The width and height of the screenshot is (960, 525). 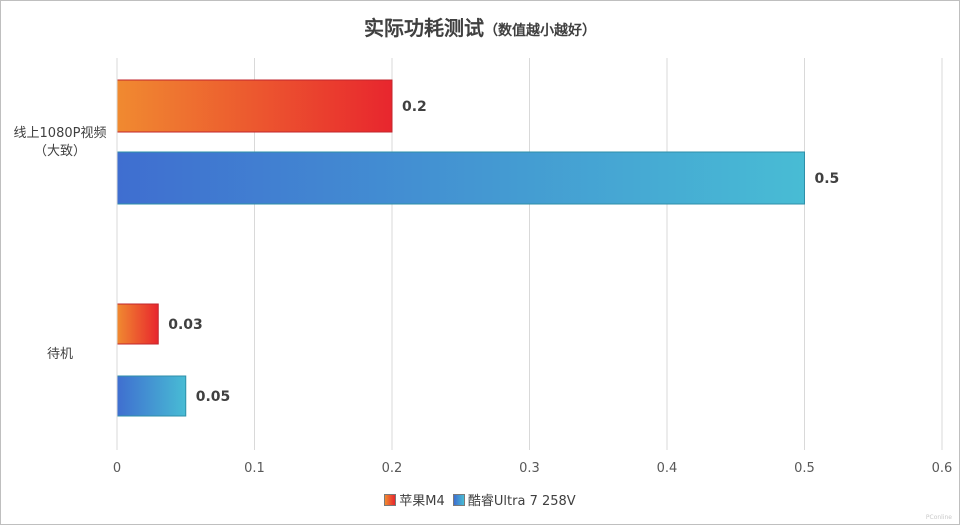 I want to click on data-label-1-series-1: 0.2, so click(x=414, y=107).